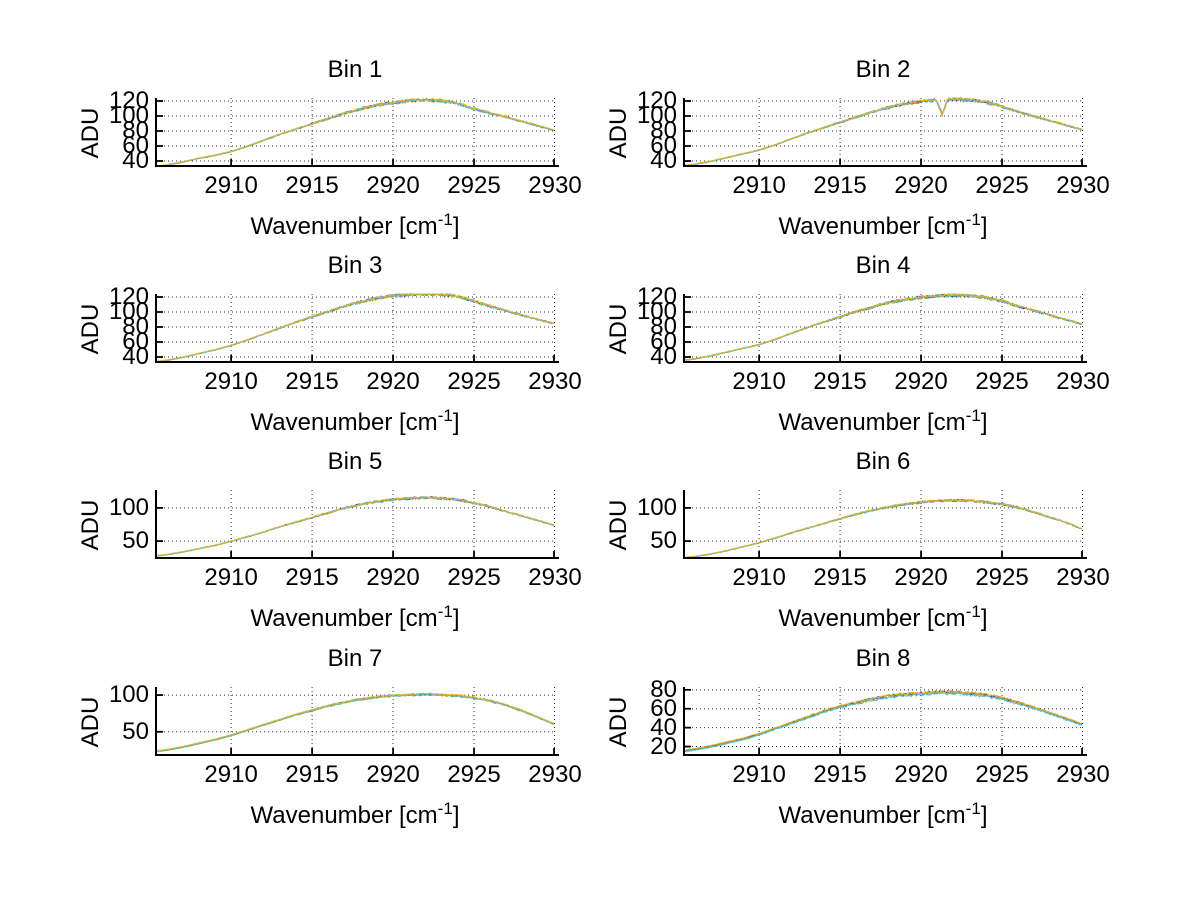 This screenshot has width=1200, height=901. What do you see at coordinates (355, 69) in the screenshot?
I see `plot-title: Bin 1` at bounding box center [355, 69].